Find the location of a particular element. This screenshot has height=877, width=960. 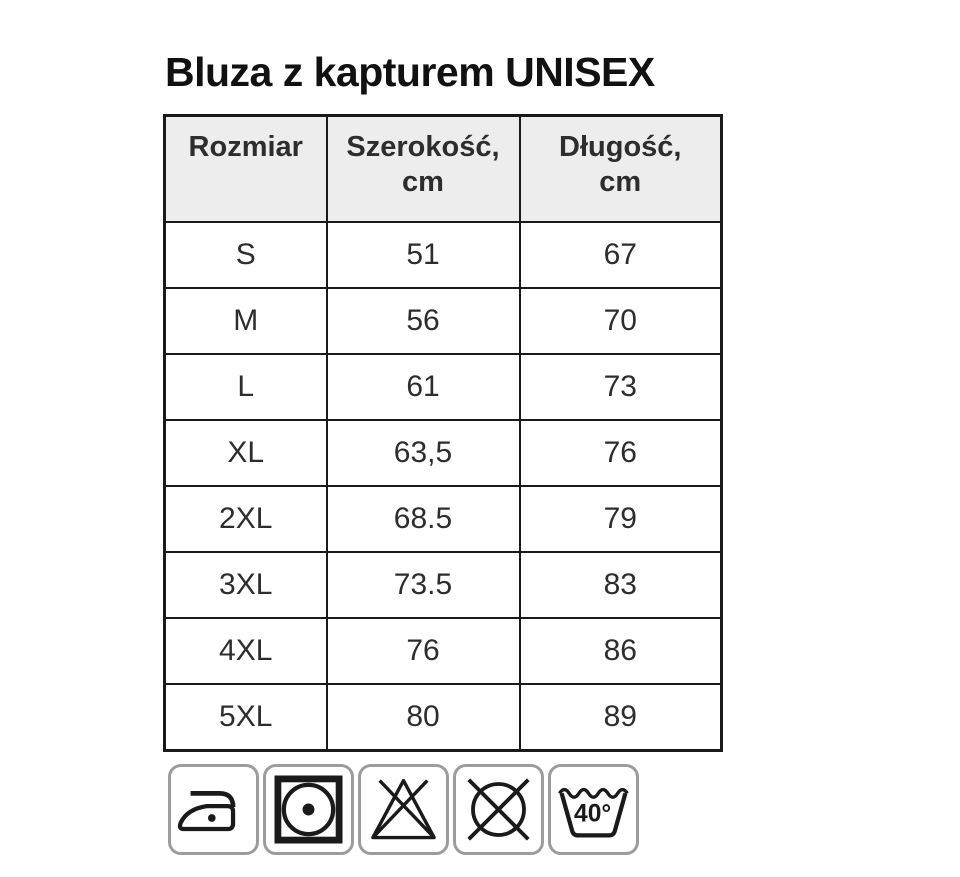

table-row: XL 63,5 76 is located at coordinates (443, 453).